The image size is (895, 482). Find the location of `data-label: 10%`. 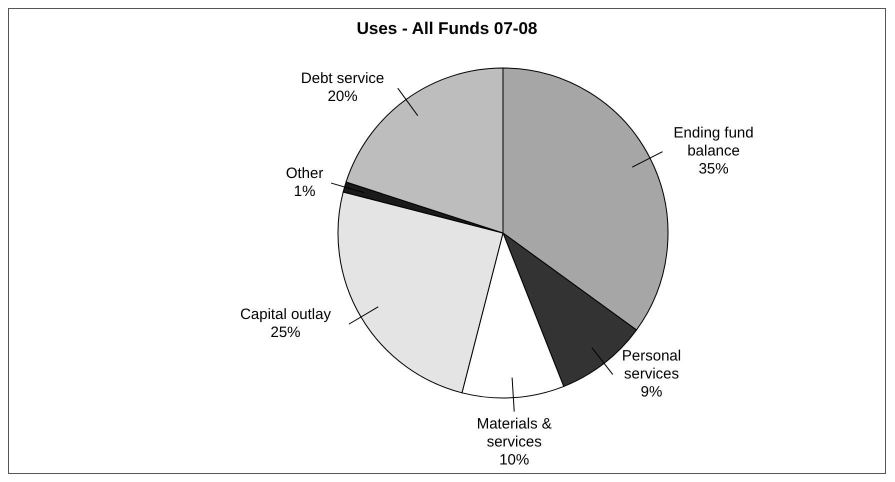

data-label: 10% is located at coordinates (514, 460).